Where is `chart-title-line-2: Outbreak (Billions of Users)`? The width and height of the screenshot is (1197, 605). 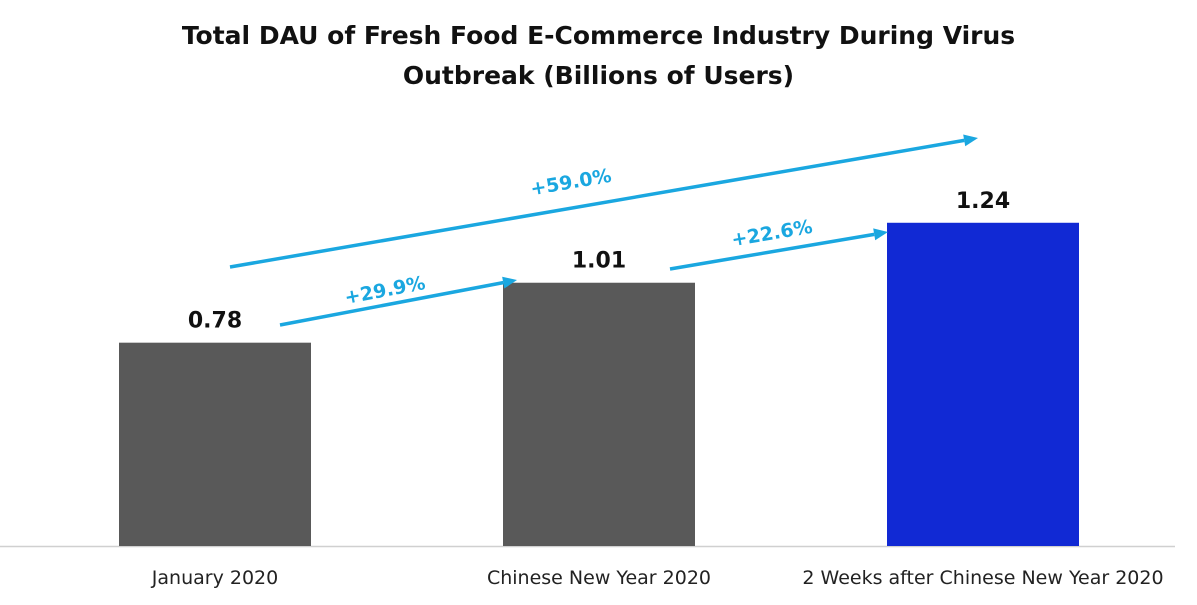
chart-title-line-2: Outbreak (Billions of Users) is located at coordinates (598, 75).